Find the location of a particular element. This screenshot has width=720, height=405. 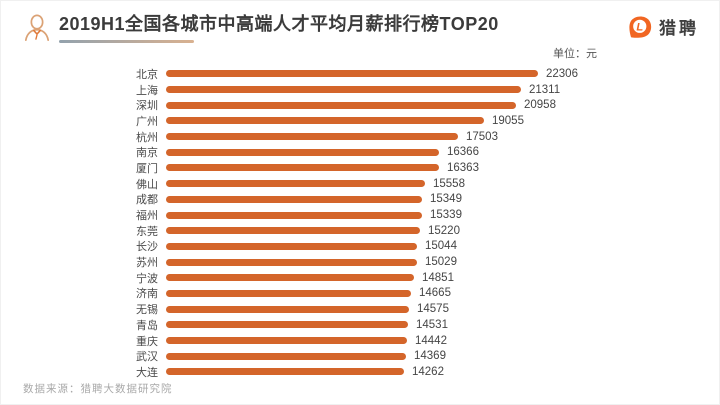

chart-row: 宁波 14851 is located at coordinates (360, 278).